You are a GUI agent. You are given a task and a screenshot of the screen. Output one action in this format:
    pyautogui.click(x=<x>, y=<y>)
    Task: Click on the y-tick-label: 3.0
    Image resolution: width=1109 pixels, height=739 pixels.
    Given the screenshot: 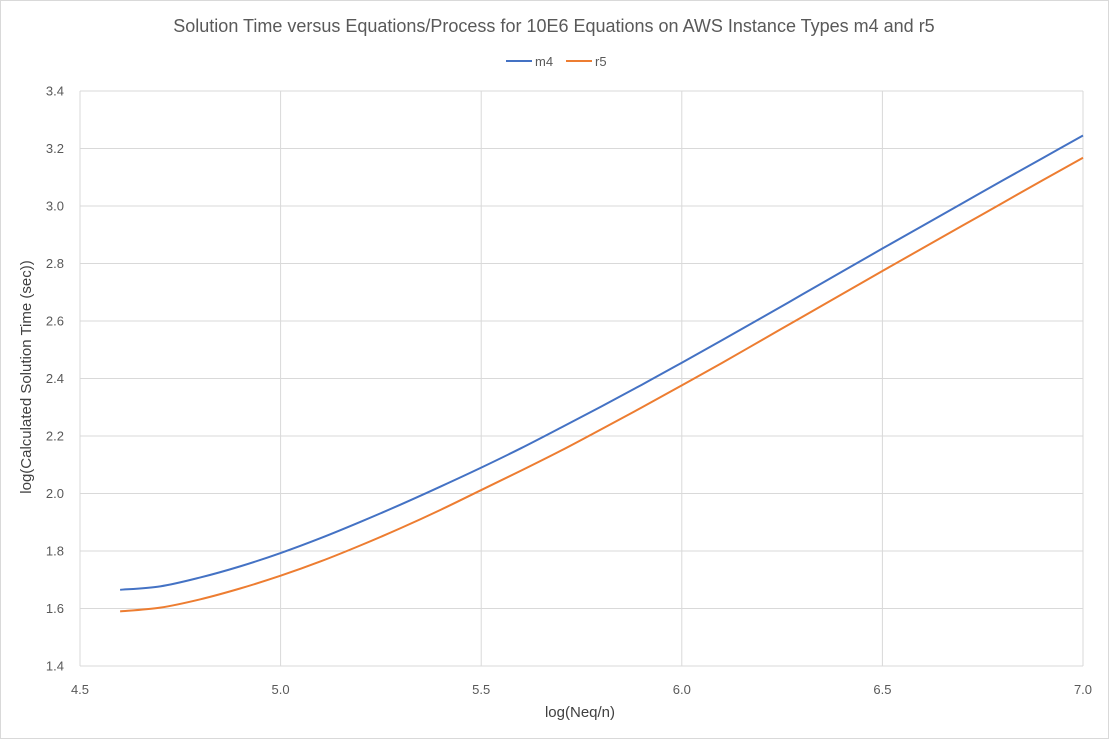 What is the action you would take?
    pyautogui.click(x=55, y=206)
    